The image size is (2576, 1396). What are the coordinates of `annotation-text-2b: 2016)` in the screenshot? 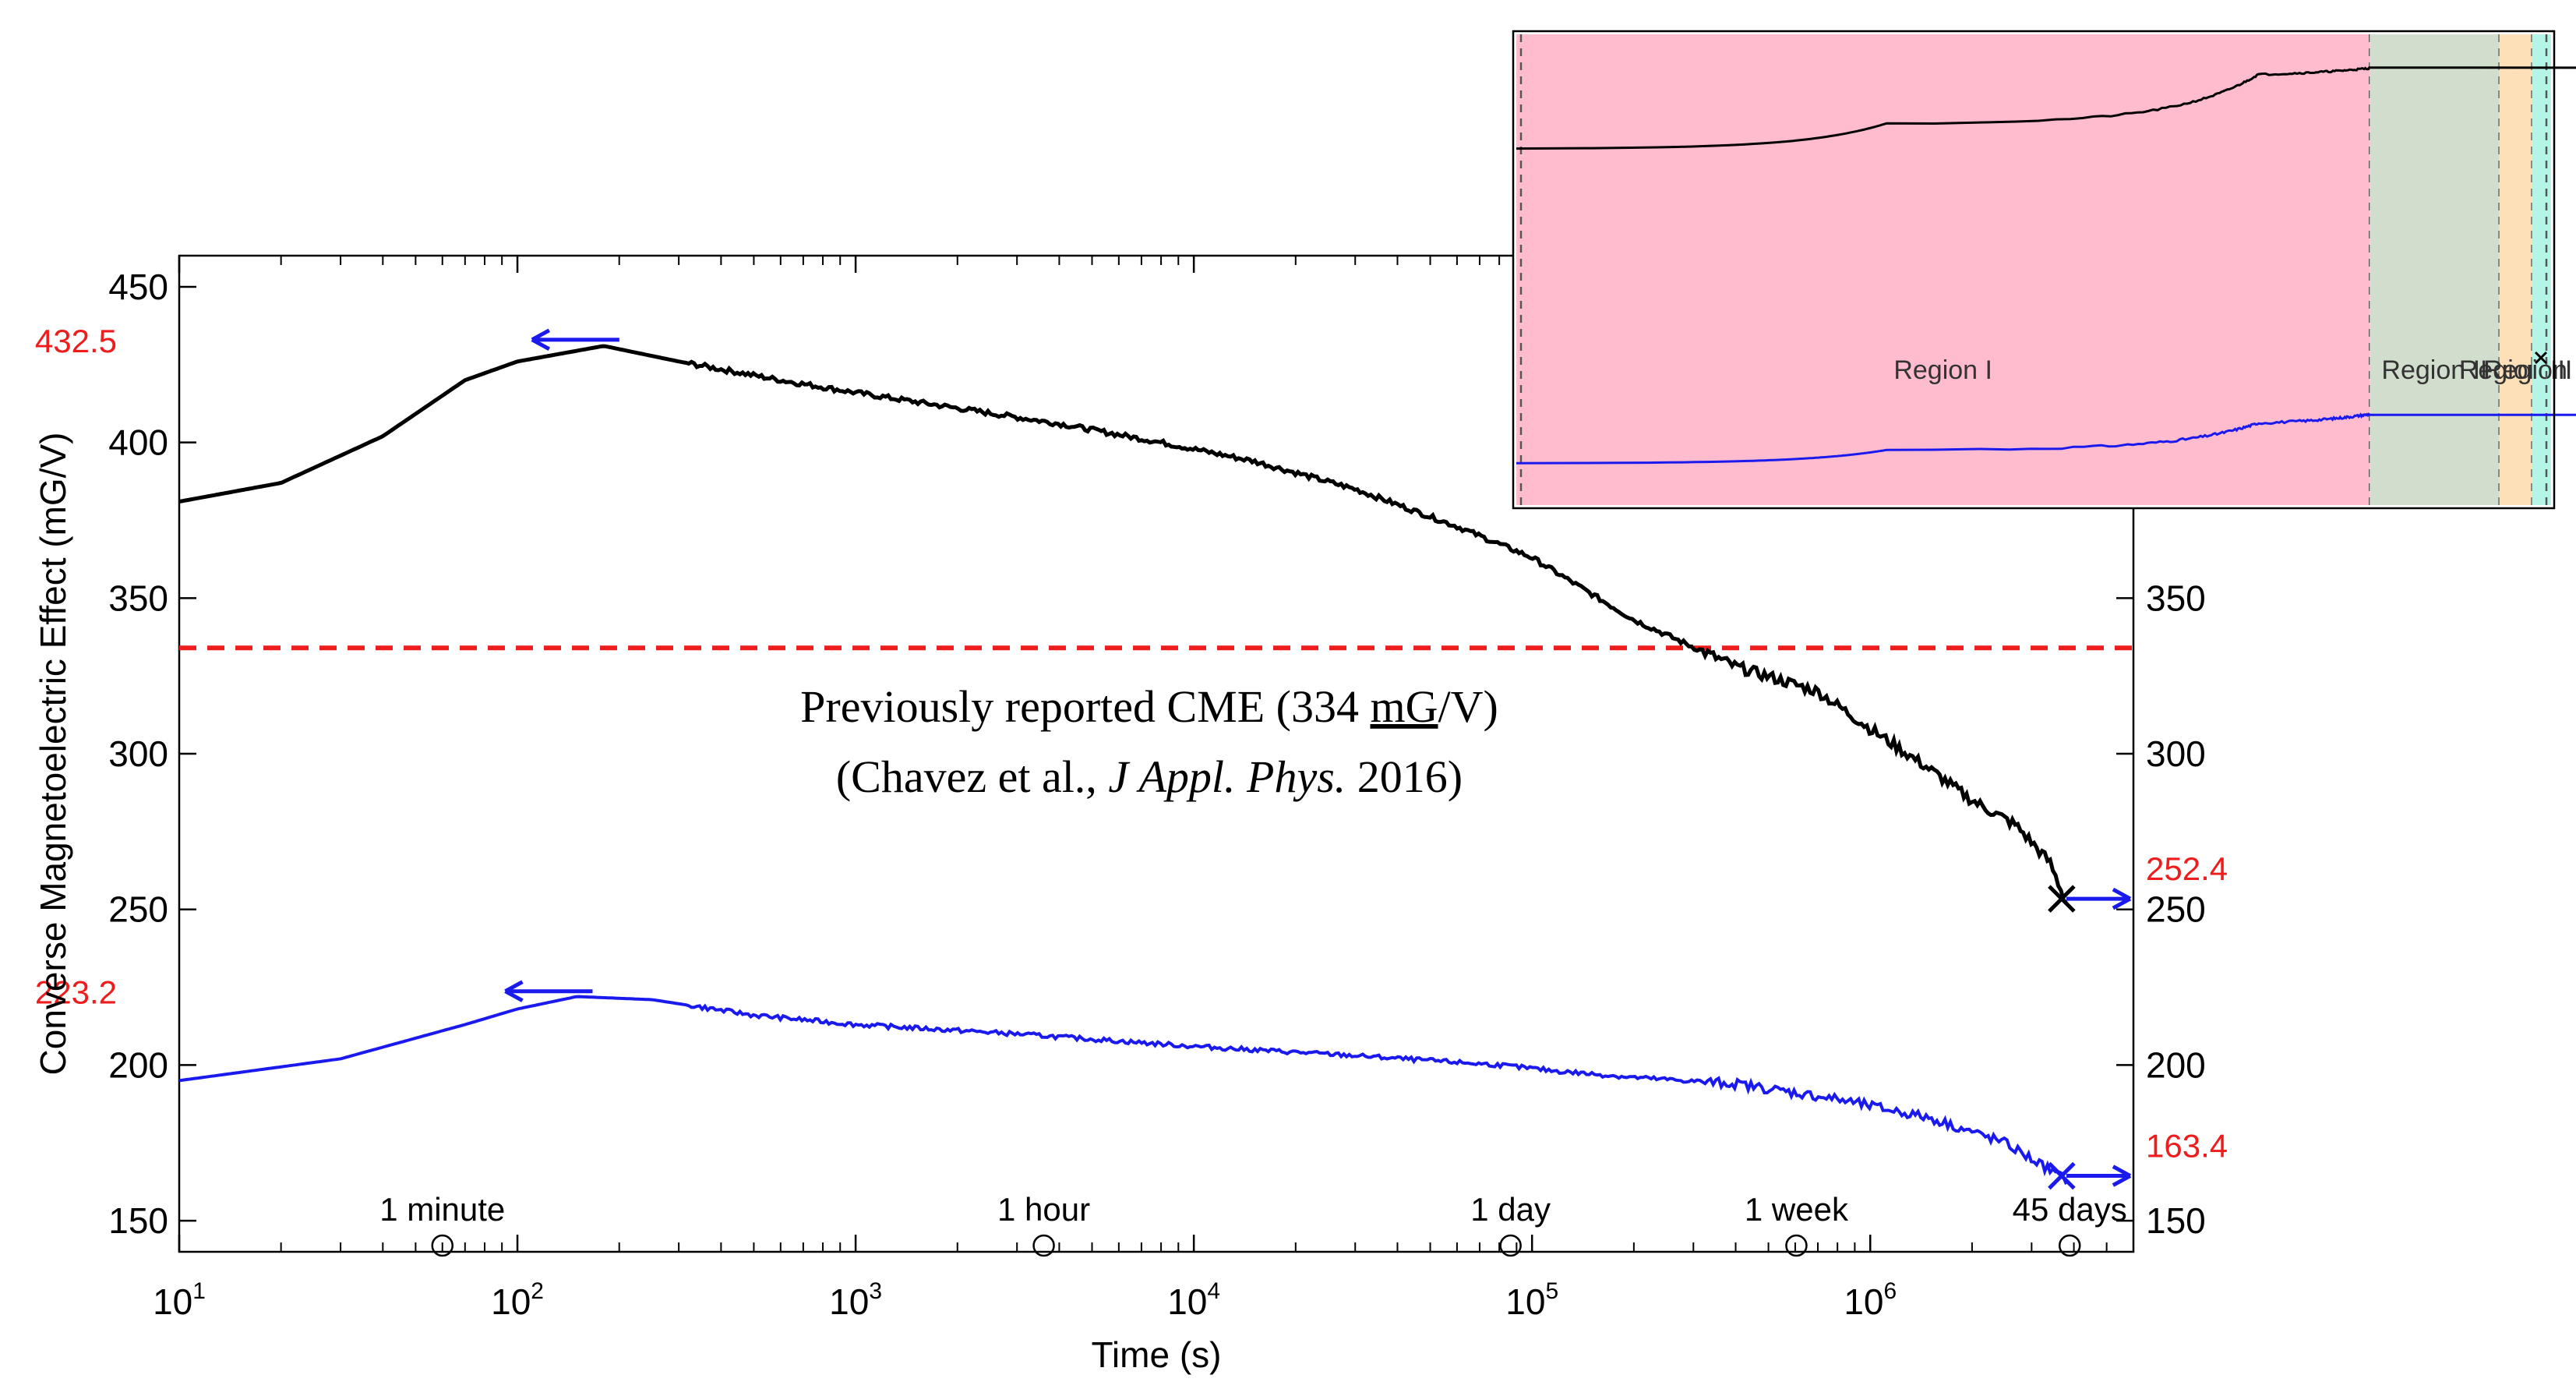 It's located at (1404, 776).